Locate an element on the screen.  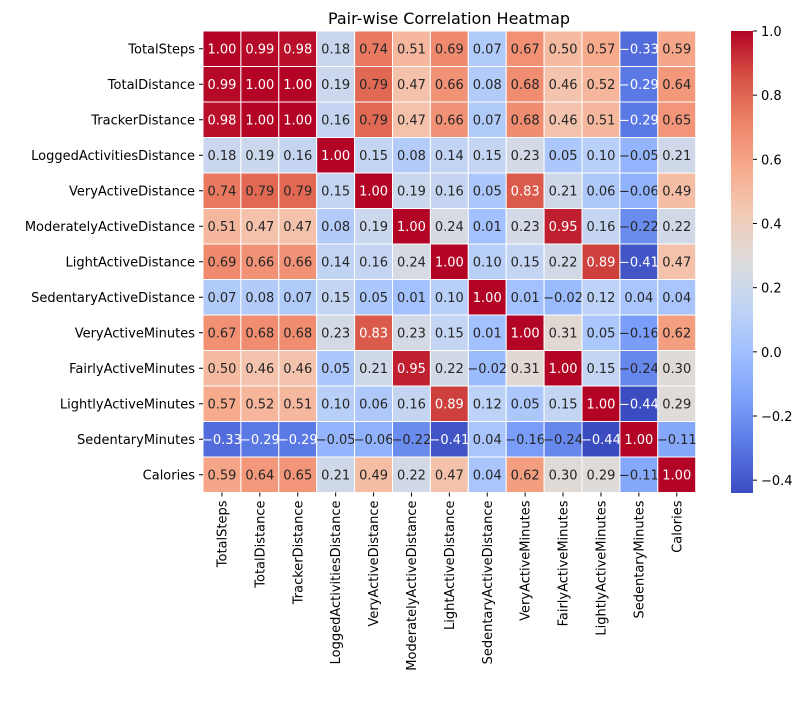
y-tick-label: TrackerDistance is located at coordinates (142, 120).